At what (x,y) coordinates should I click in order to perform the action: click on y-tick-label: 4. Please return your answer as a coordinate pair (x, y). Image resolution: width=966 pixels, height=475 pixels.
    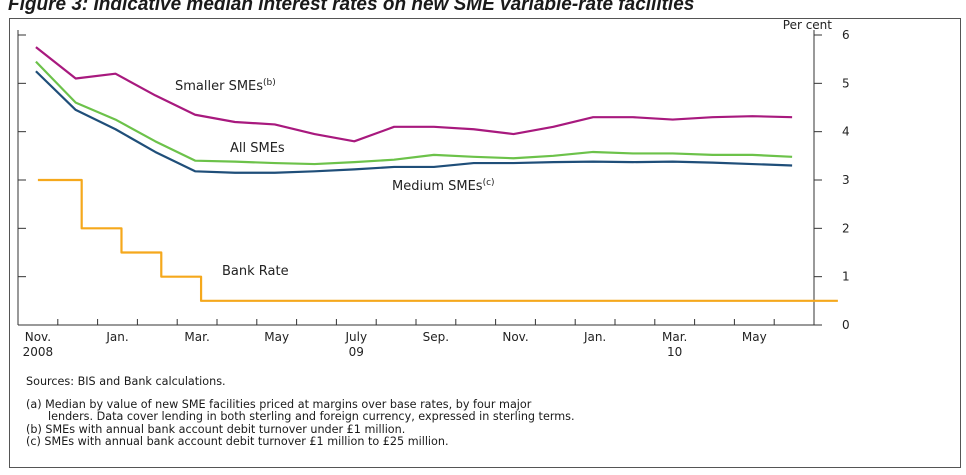
    Looking at the image, I should click on (846, 132).